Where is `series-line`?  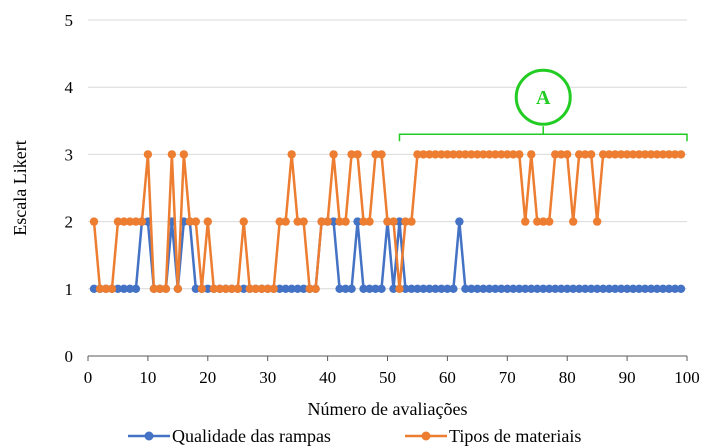 series-line is located at coordinates (387, 255).